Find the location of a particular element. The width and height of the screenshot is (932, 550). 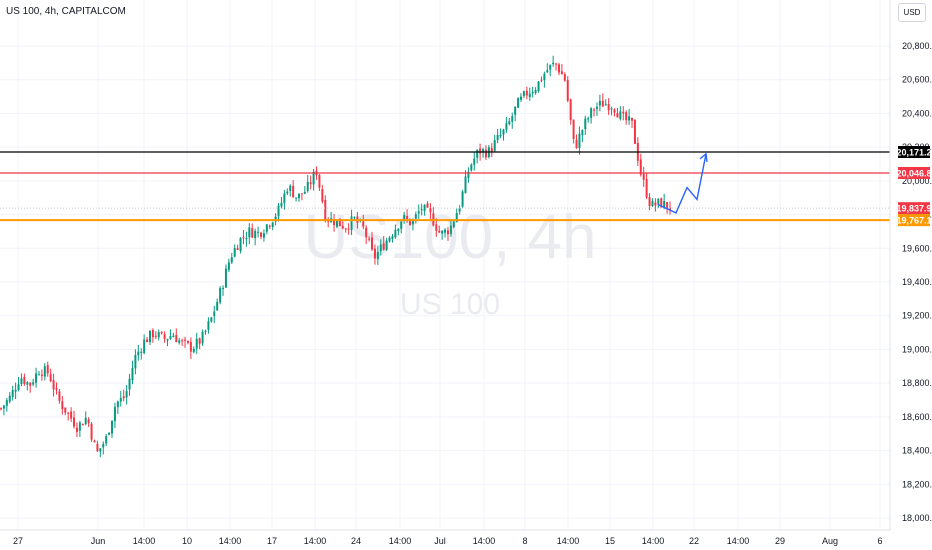

price-badge-black is located at coordinates (914, 151).